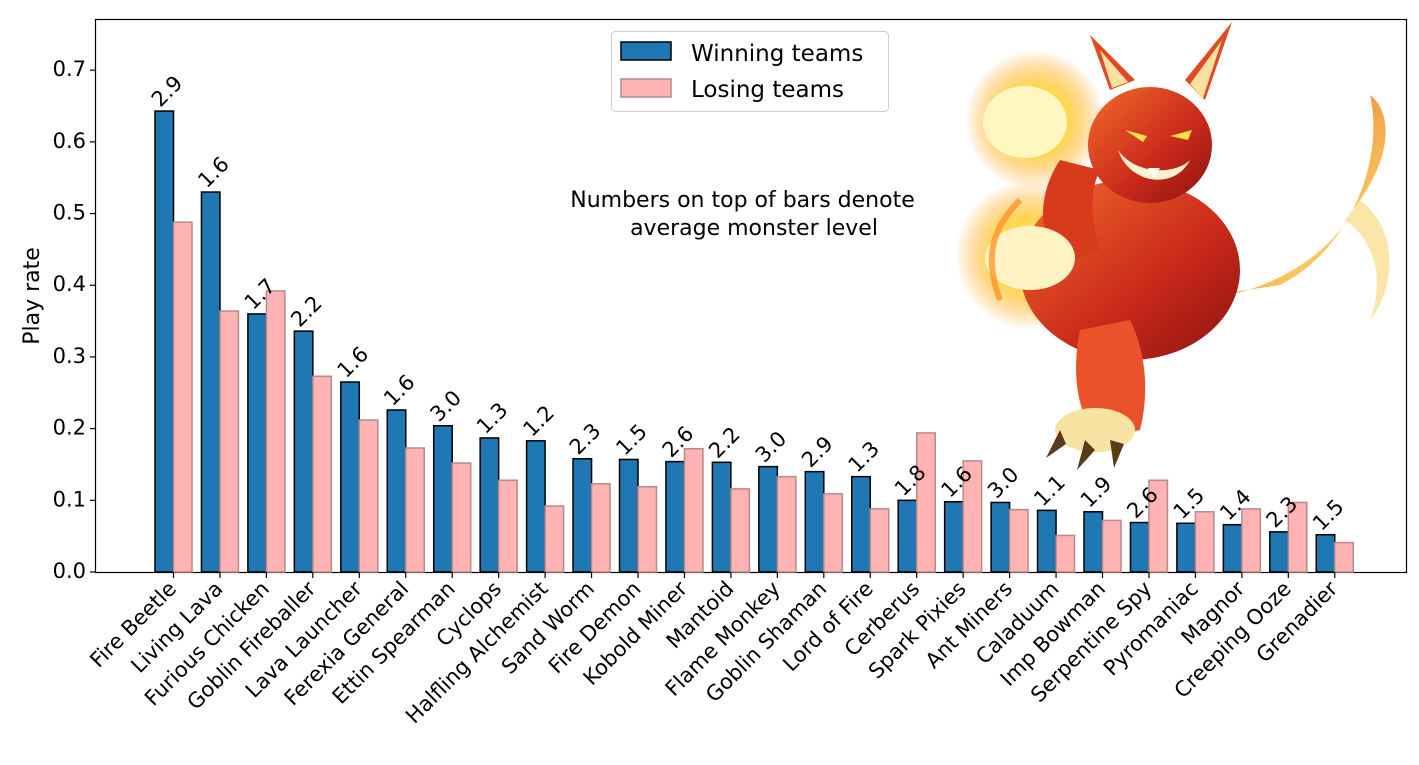 The width and height of the screenshot is (1419, 765). Describe the element at coordinates (646, 51) in the screenshot. I see `legend-swatch-winning` at that location.